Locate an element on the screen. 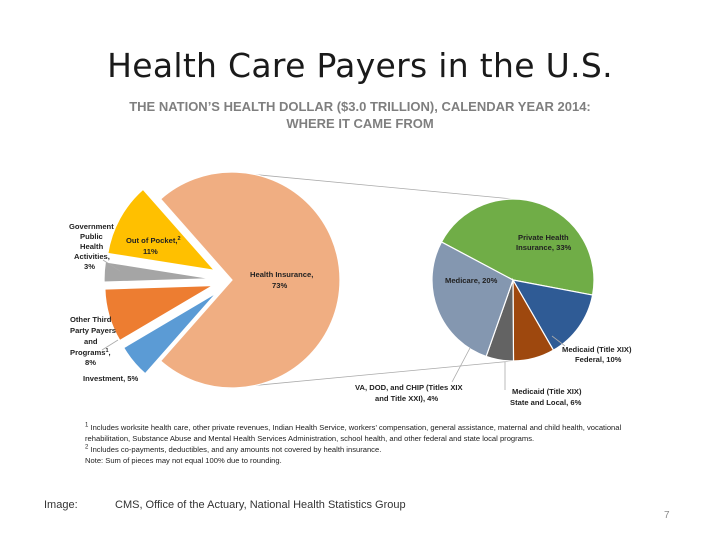  connector-bottom is located at coordinates (370, 374).